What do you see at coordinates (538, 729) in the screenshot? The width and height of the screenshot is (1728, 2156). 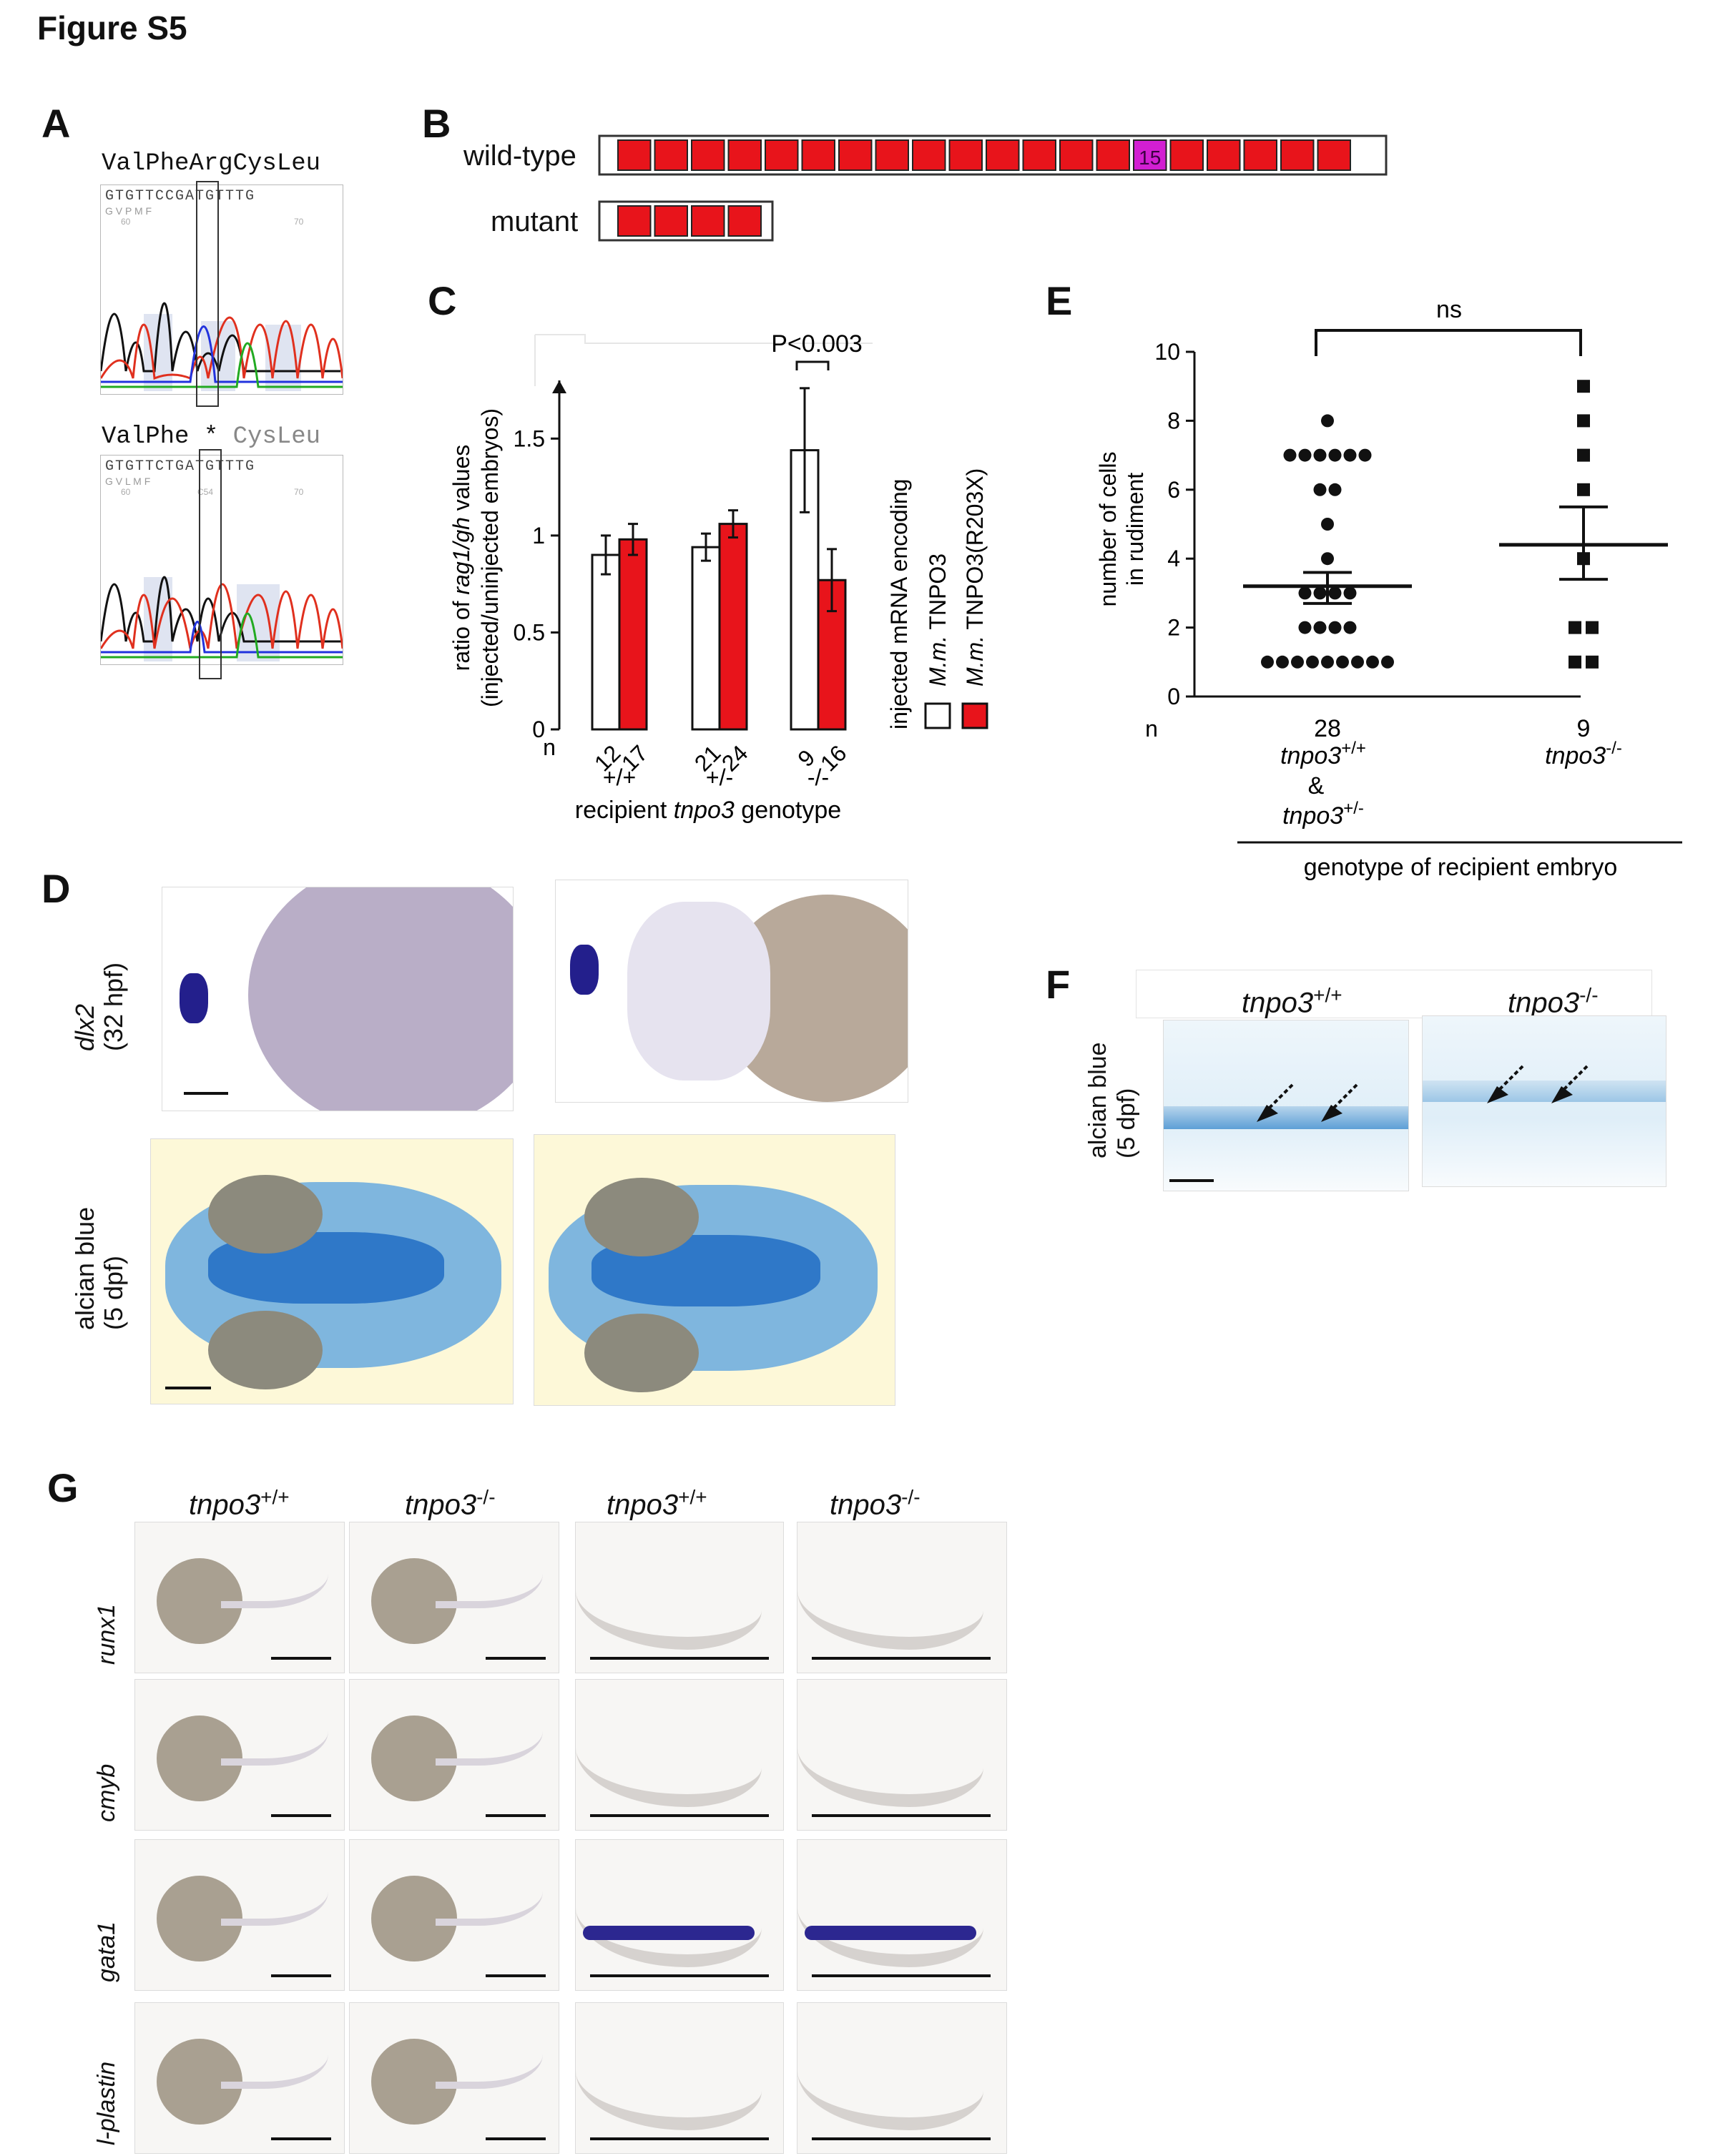 I see `c-ytick-label: 0` at bounding box center [538, 729].